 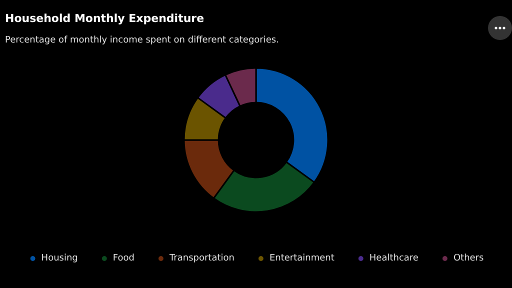 What do you see at coordinates (394, 259) in the screenshot?
I see `legend-label: Healthcare` at bounding box center [394, 259].